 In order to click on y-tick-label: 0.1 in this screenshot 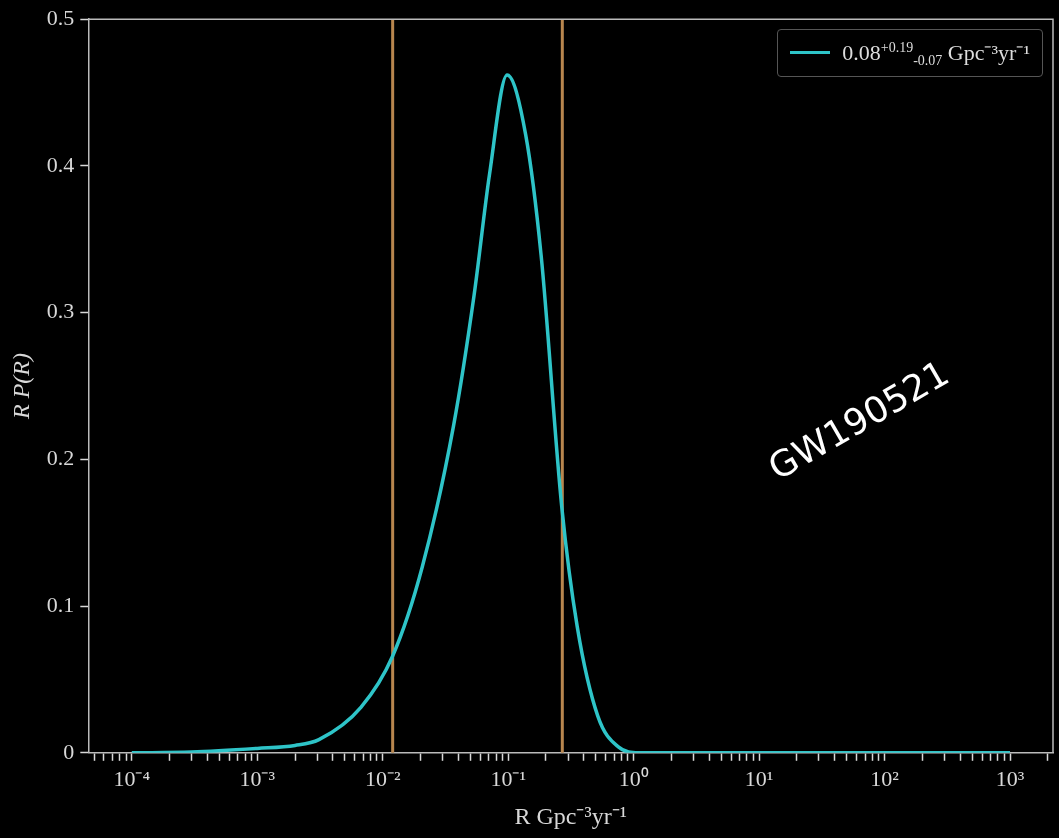, I will do `click(60, 604)`.